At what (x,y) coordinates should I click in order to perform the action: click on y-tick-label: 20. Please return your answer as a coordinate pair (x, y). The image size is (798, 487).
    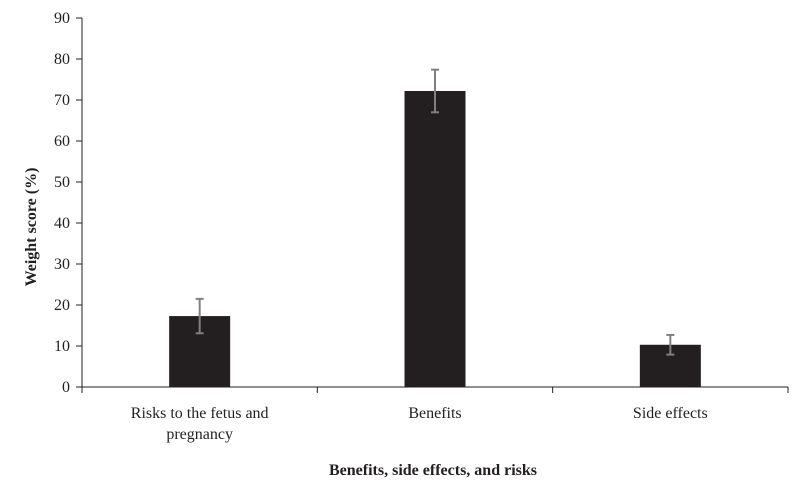
    Looking at the image, I should click on (62, 305).